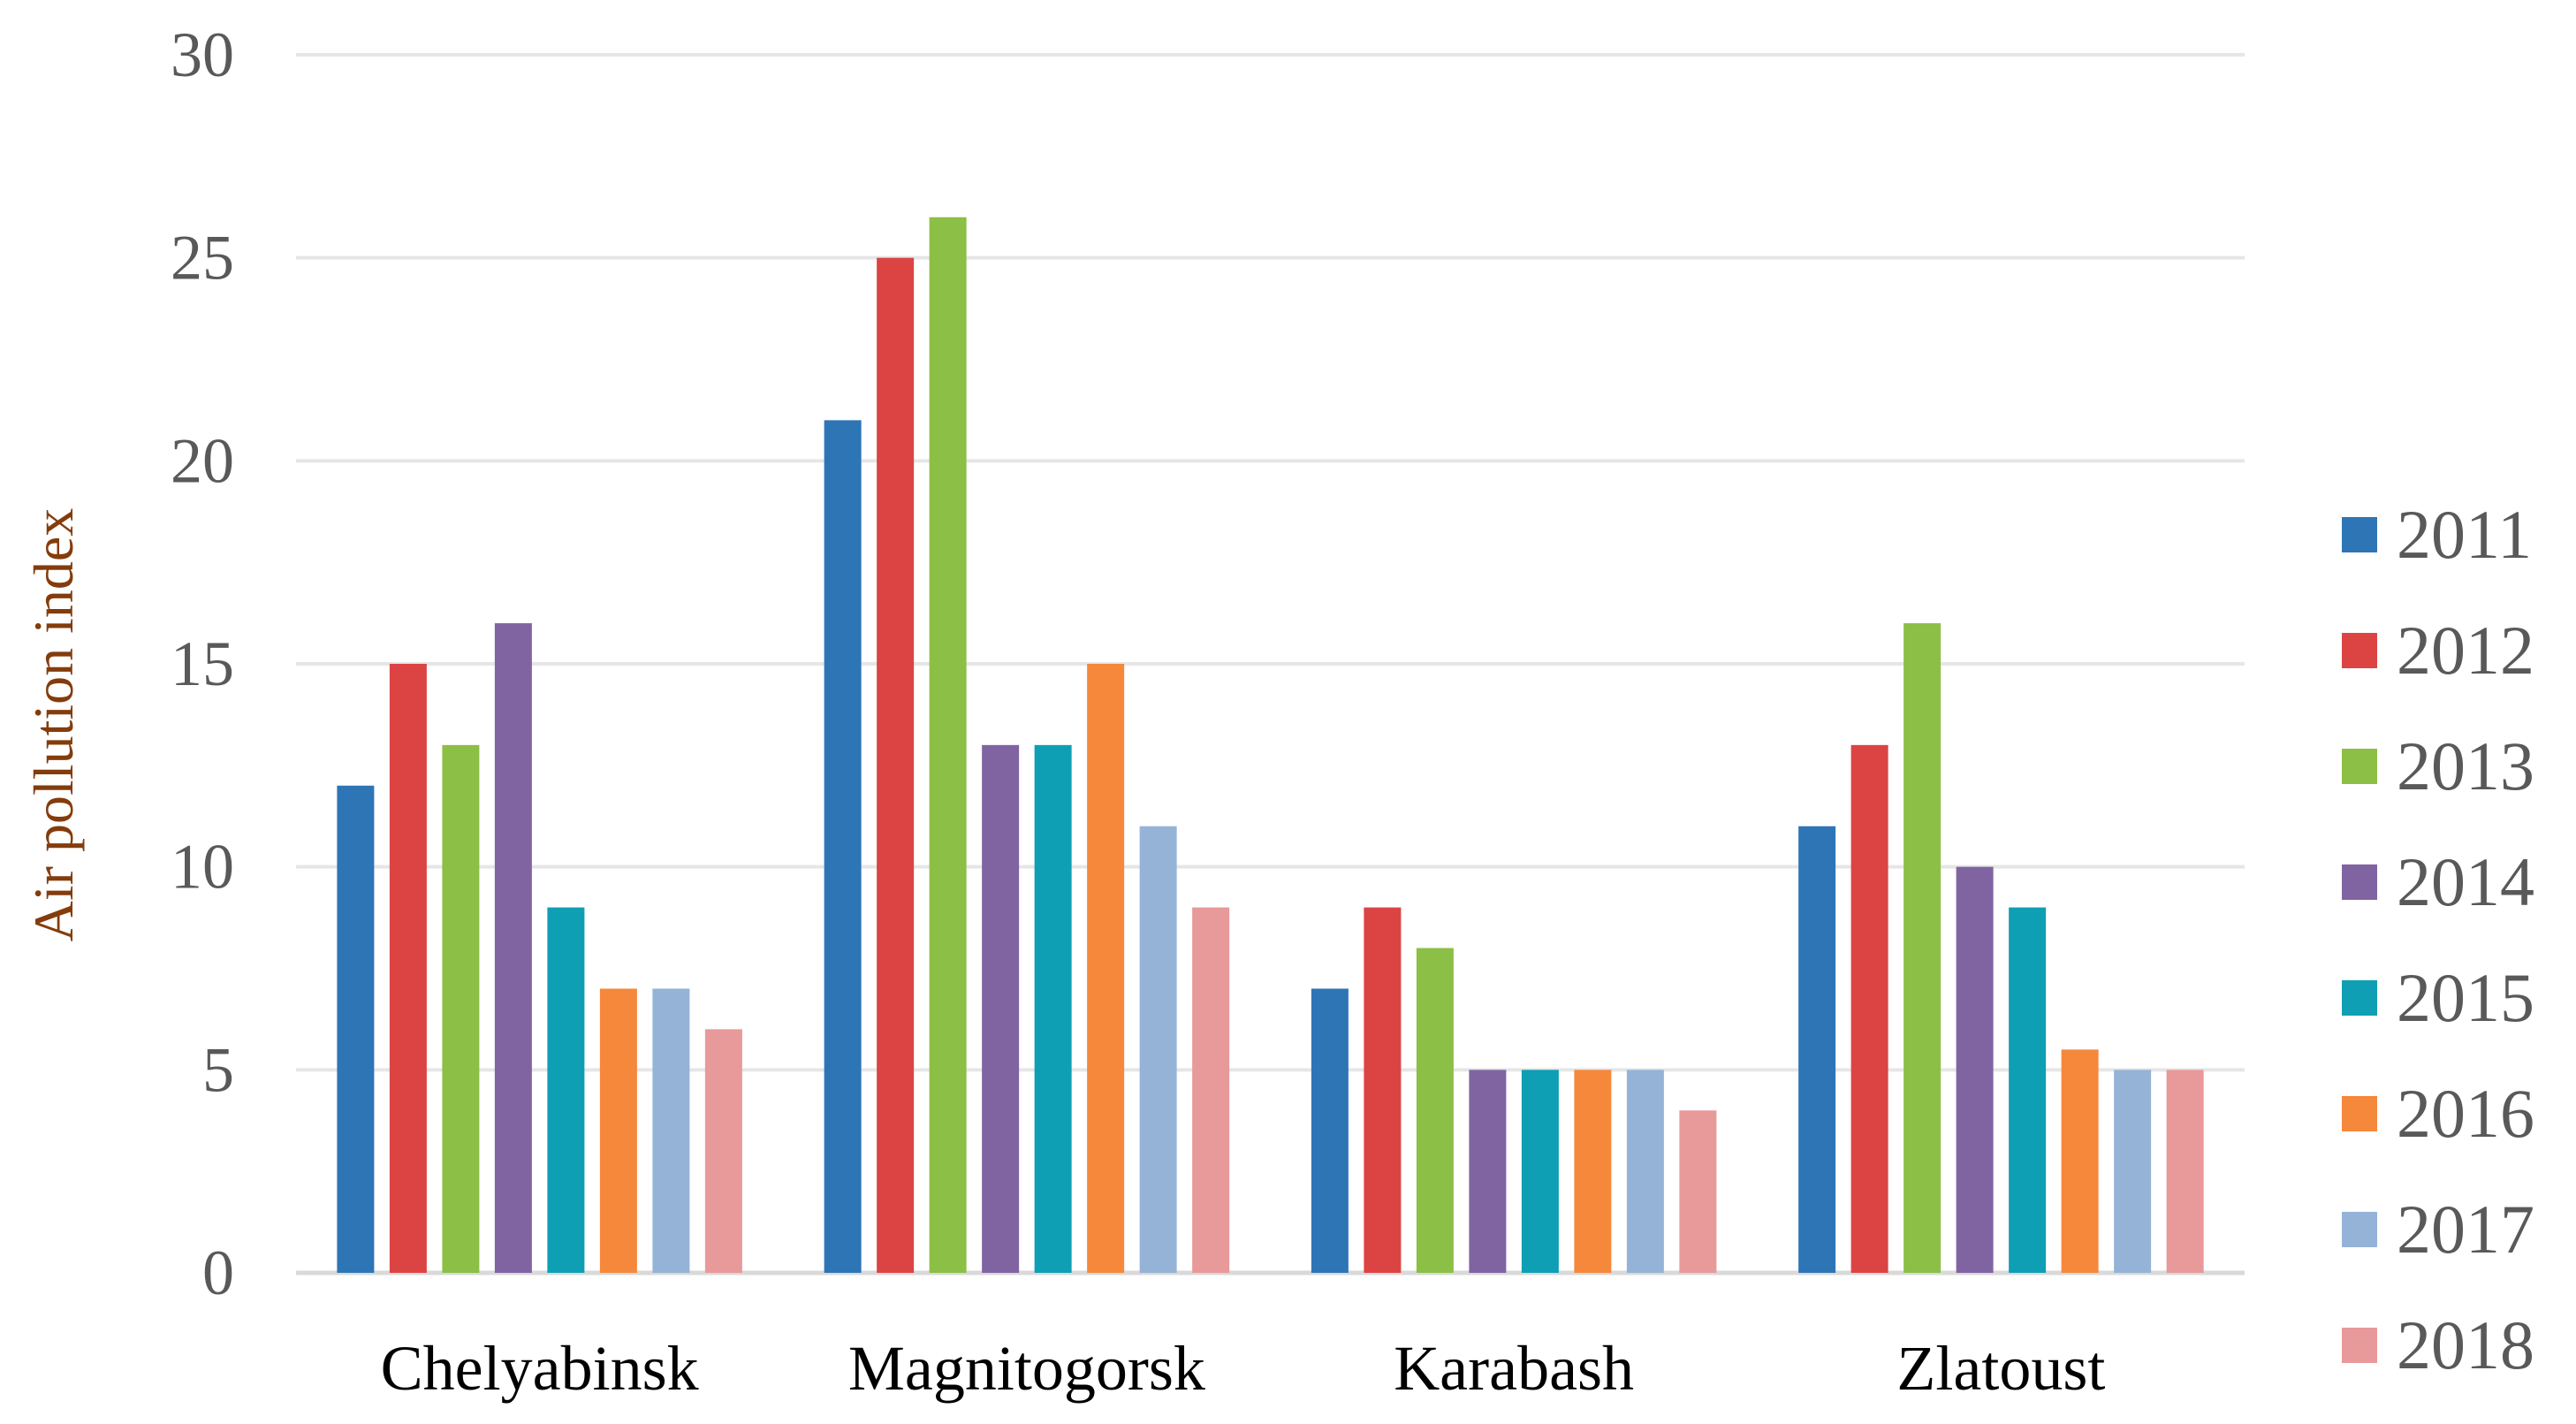 This screenshot has width=2576, height=1424. What do you see at coordinates (948, 745) in the screenshot?
I see `bar-magnitogorsk-2013` at bounding box center [948, 745].